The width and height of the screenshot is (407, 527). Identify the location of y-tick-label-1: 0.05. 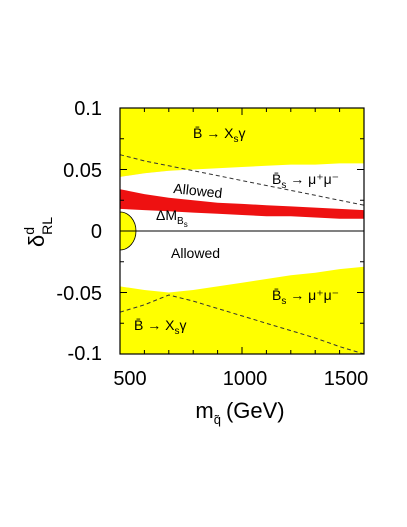
(82, 171).